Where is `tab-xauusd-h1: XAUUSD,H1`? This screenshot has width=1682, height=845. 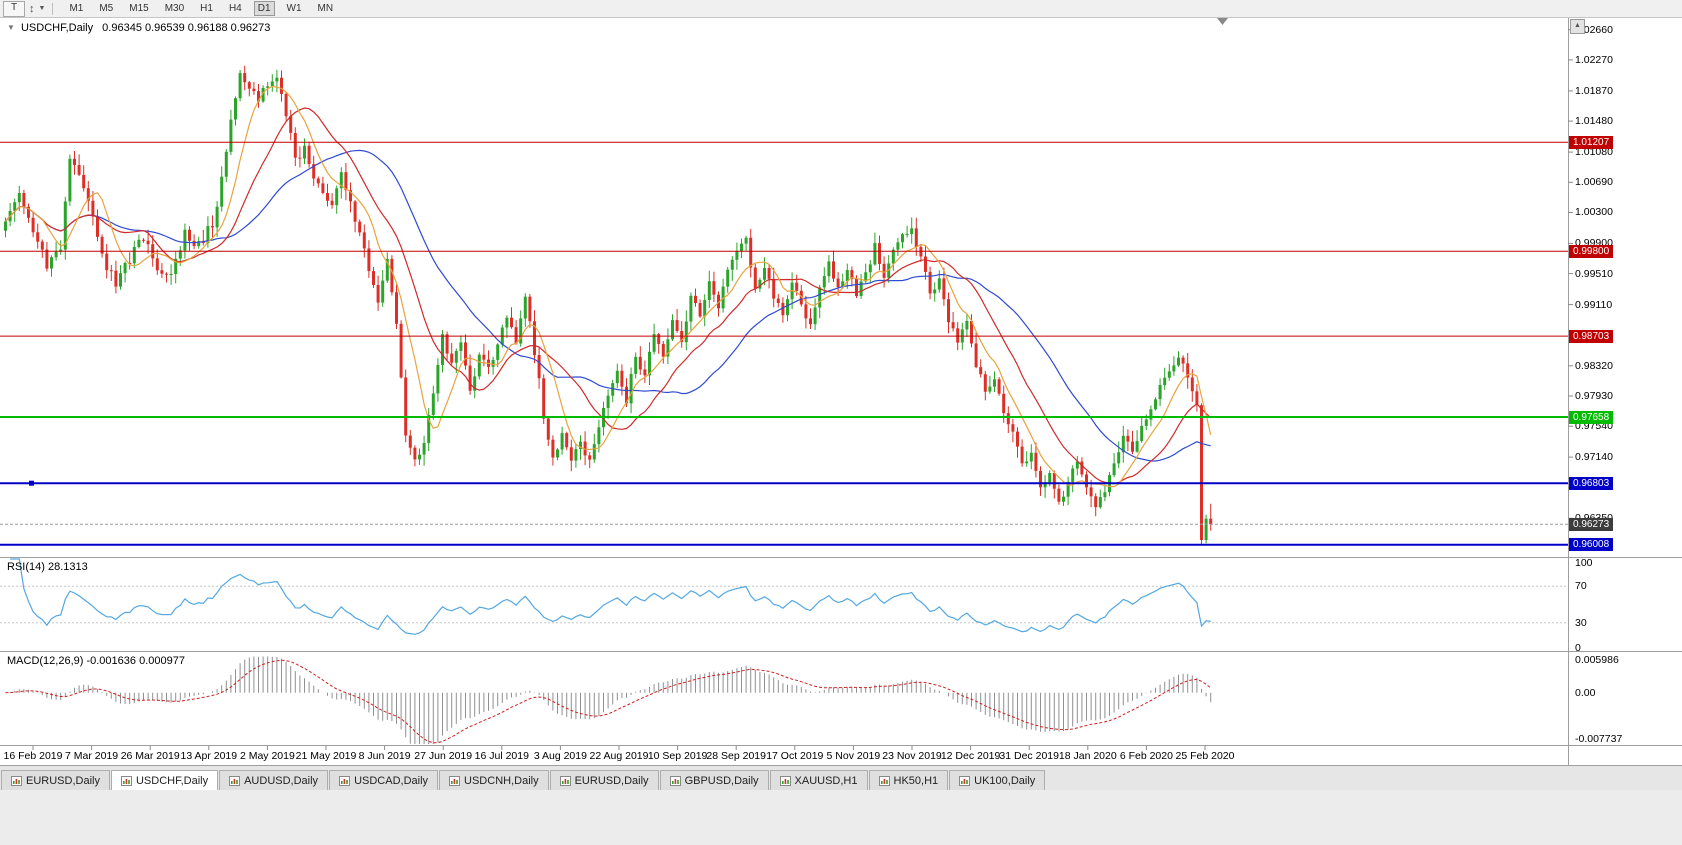 tab-xauusd-h1: XAUUSD,H1 is located at coordinates (818, 780).